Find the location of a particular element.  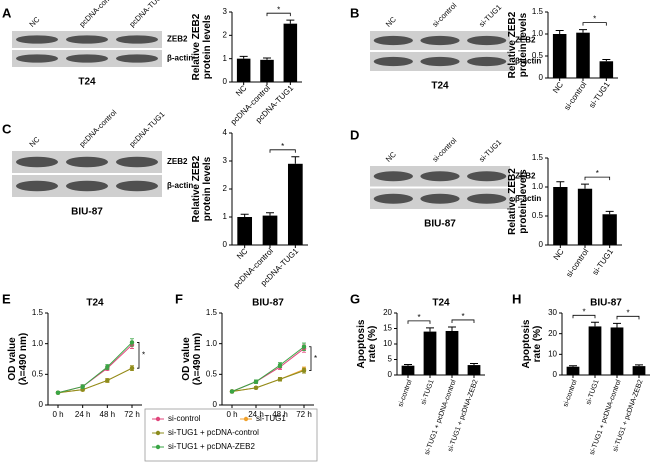

y-tick-label: 1.0 is located at coordinates (538, 33).